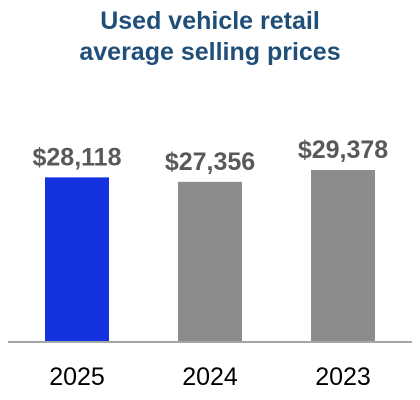 The image size is (420, 400). Describe the element at coordinates (343, 377) in the screenshot. I see `category-label-2023: 2023` at that location.